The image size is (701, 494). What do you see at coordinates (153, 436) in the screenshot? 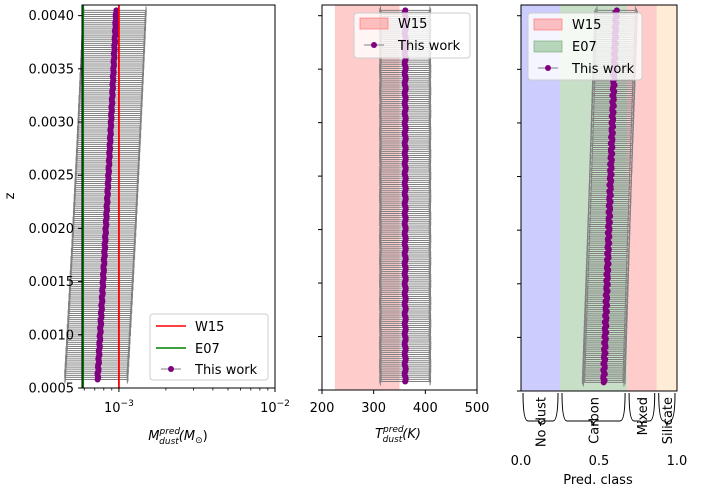
I see `xlabel-m: M` at bounding box center [153, 436].